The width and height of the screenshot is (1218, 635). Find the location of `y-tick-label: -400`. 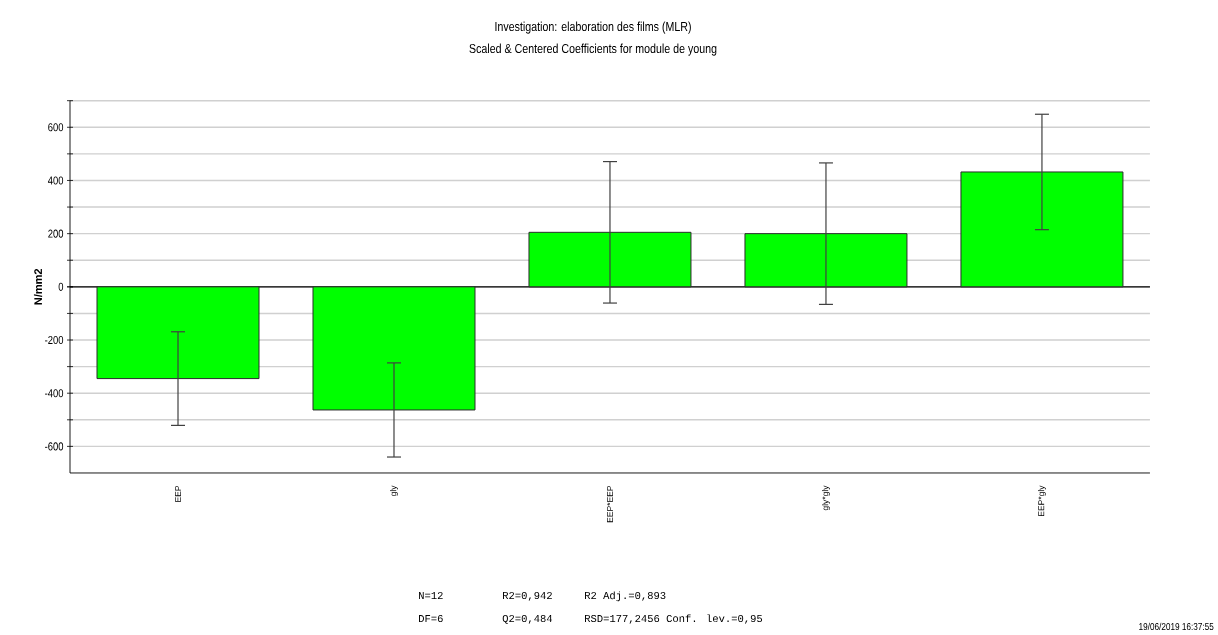

y-tick-label: -400 is located at coordinates (54, 393).